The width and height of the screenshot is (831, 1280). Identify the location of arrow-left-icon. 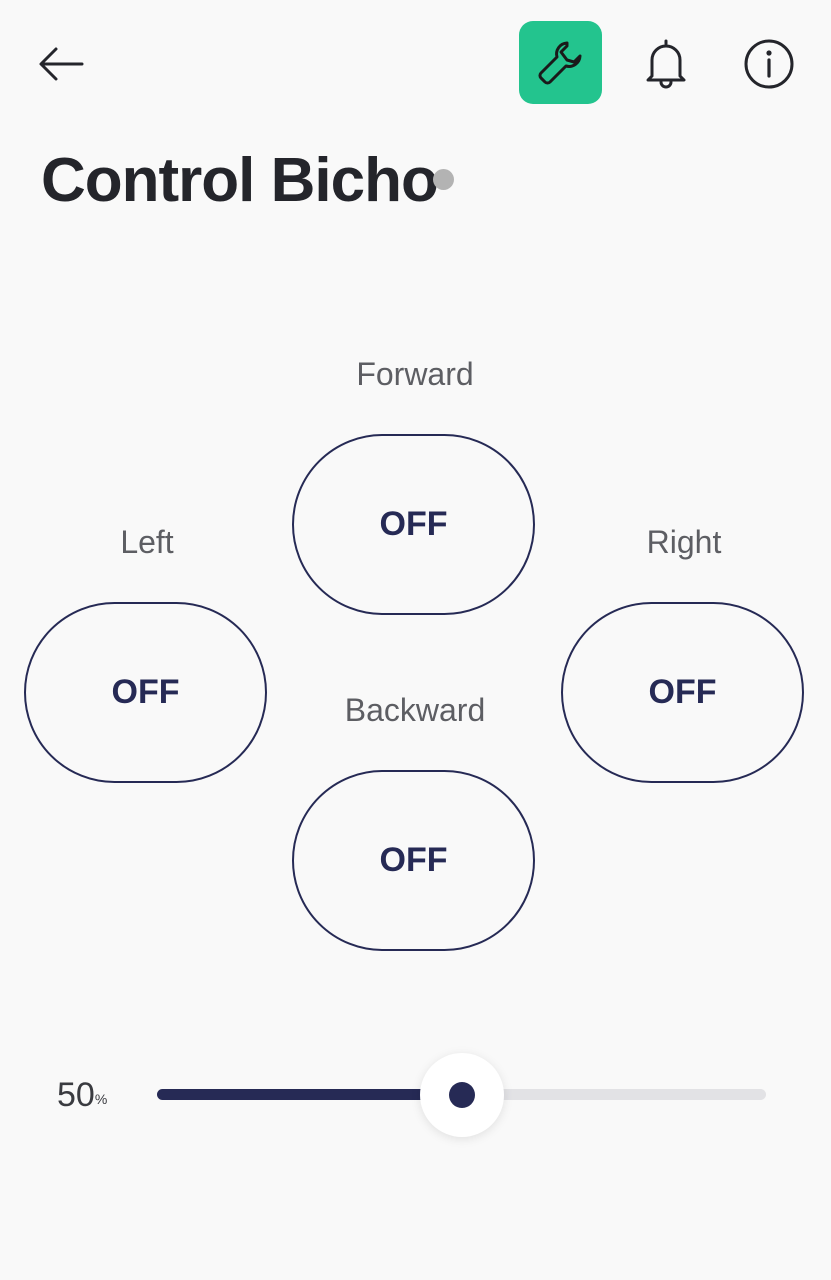
(61, 64).